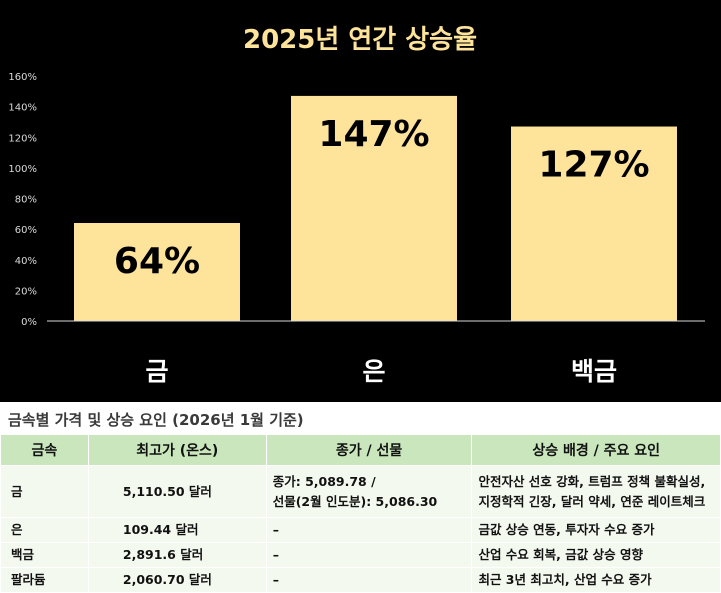 This screenshot has height=593, width=721. What do you see at coordinates (44, 580) in the screenshot?
I see `cell-metal: 팔라듐` at bounding box center [44, 580].